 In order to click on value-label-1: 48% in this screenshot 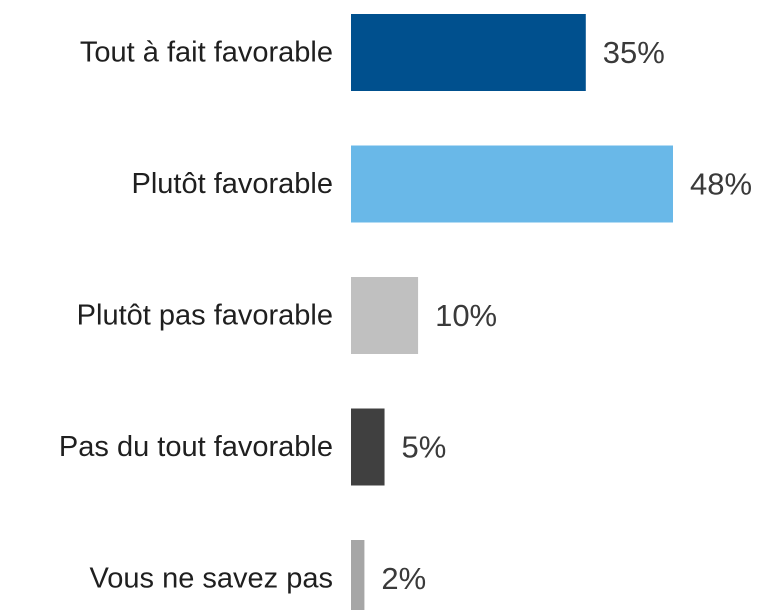, I will do `click(721, 184)`.